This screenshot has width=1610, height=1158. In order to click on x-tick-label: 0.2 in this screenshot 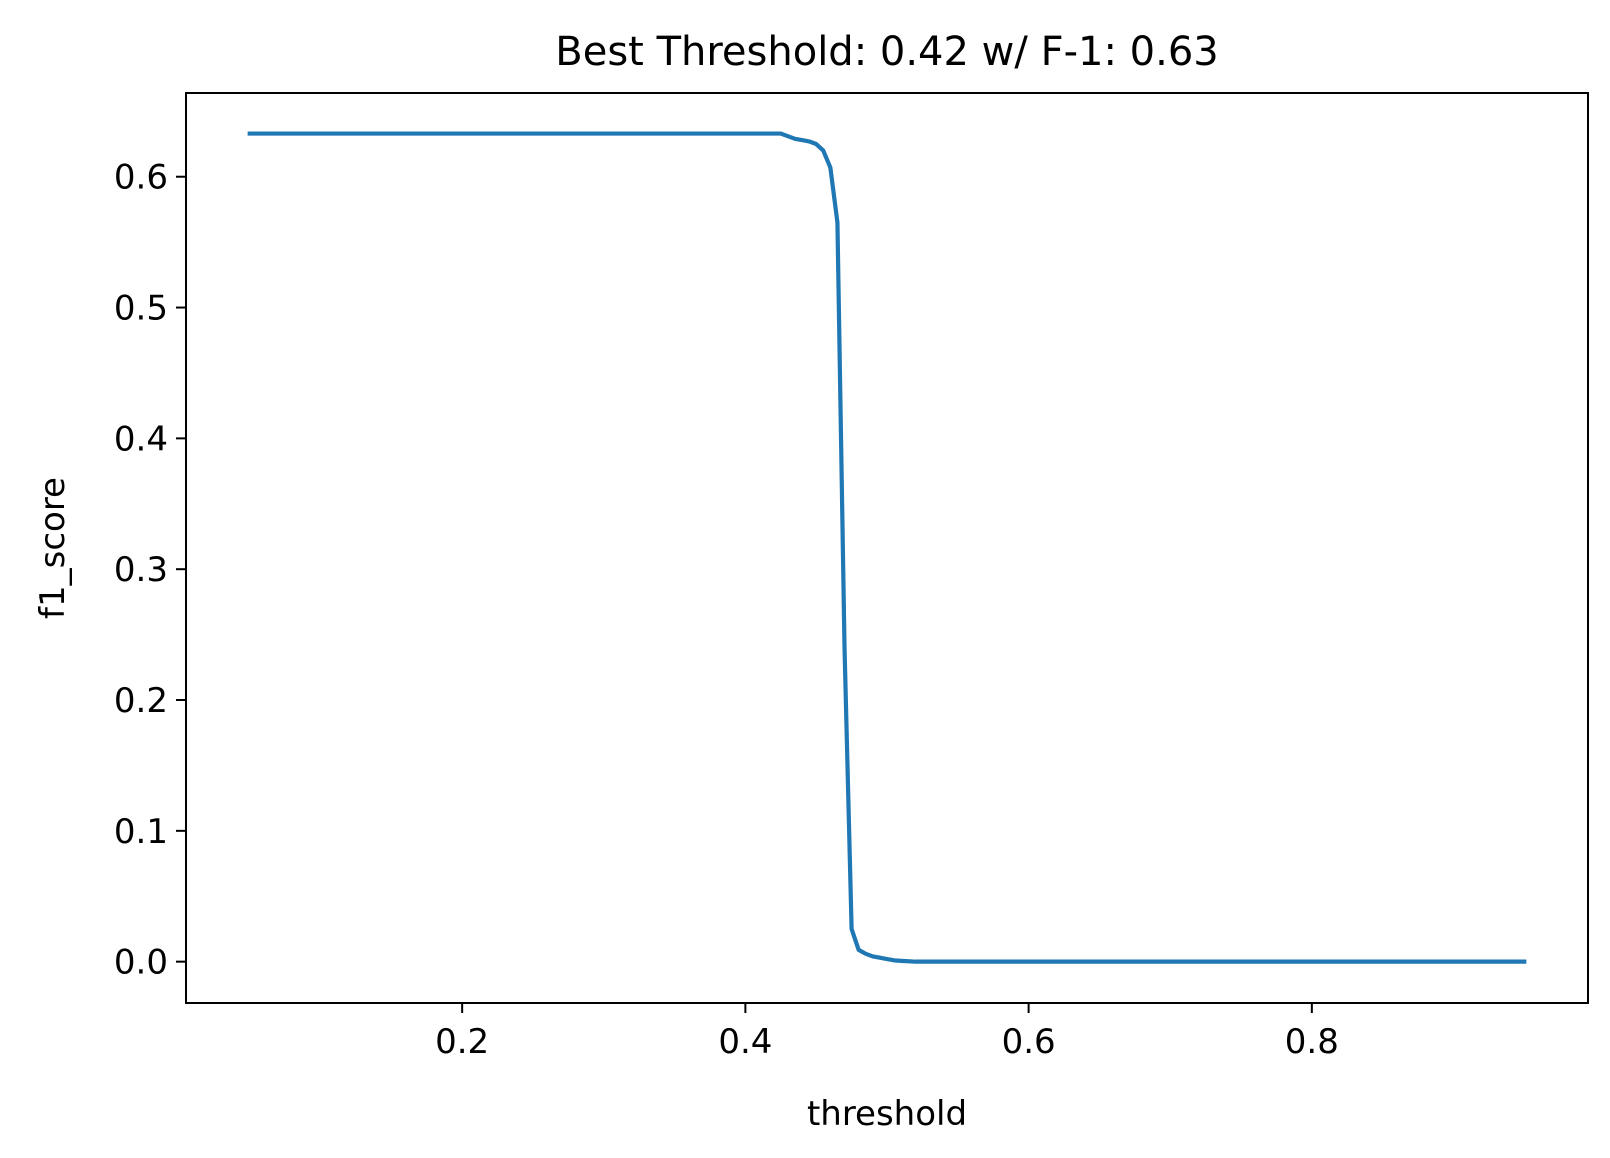, I will do `click(462, 1042)`.